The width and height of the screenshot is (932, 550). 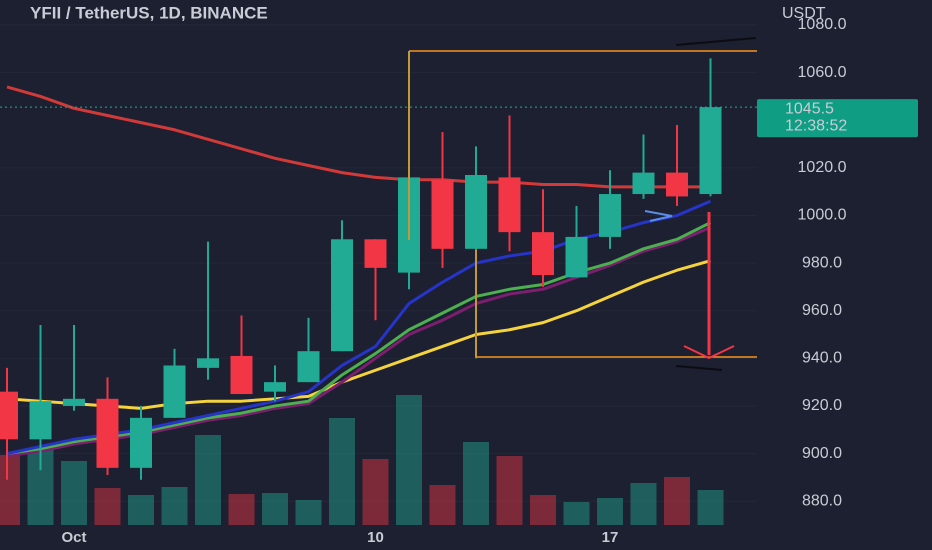 What do you see at coordinates (709, 286) in the screenshot?
I see `arrow` at bounding box center [709, 286].